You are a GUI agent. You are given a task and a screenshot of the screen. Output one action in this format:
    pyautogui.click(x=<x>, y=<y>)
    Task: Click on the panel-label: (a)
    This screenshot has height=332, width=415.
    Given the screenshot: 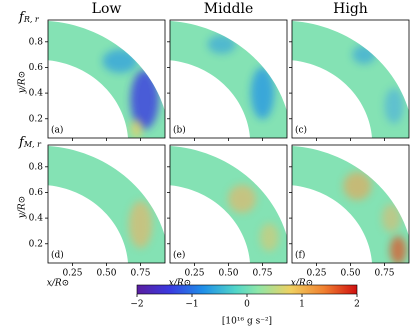 What is the action you would take?
    pyautogui.click(x=57, y=130)
    